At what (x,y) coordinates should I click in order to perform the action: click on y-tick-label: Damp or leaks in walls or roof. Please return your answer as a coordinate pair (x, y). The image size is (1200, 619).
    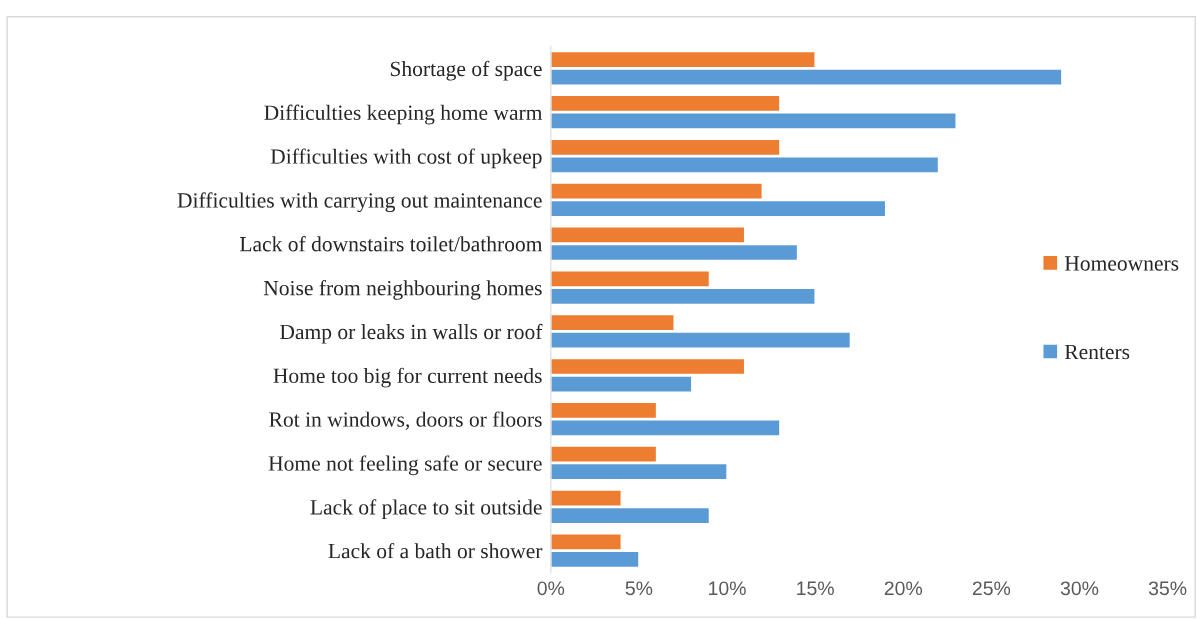
    Looking at the image, I should click on (411, 333).